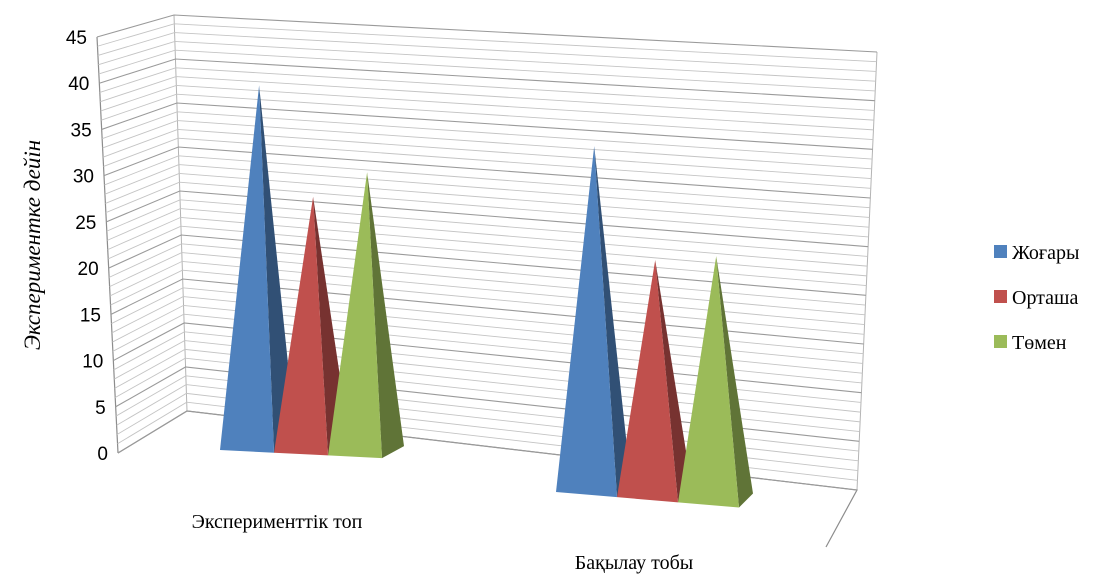  What do you see at coordinates (277, 522) in the screenshot?
I see `category-label: Эксперименттік топ` at bounding box center [277, 522].